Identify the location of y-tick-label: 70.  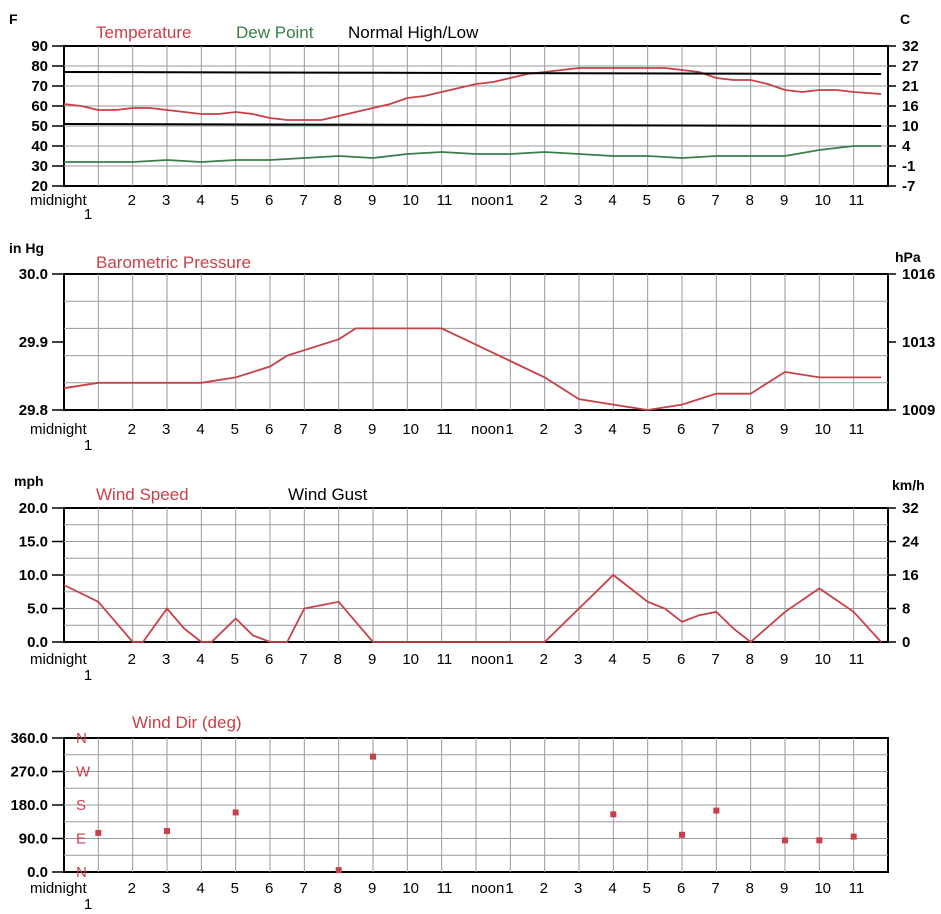
(39, 86).